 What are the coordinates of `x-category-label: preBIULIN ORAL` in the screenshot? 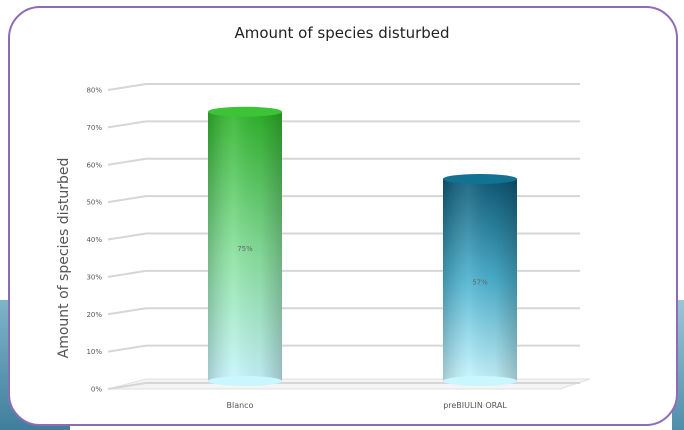 It's located at (475, 405).